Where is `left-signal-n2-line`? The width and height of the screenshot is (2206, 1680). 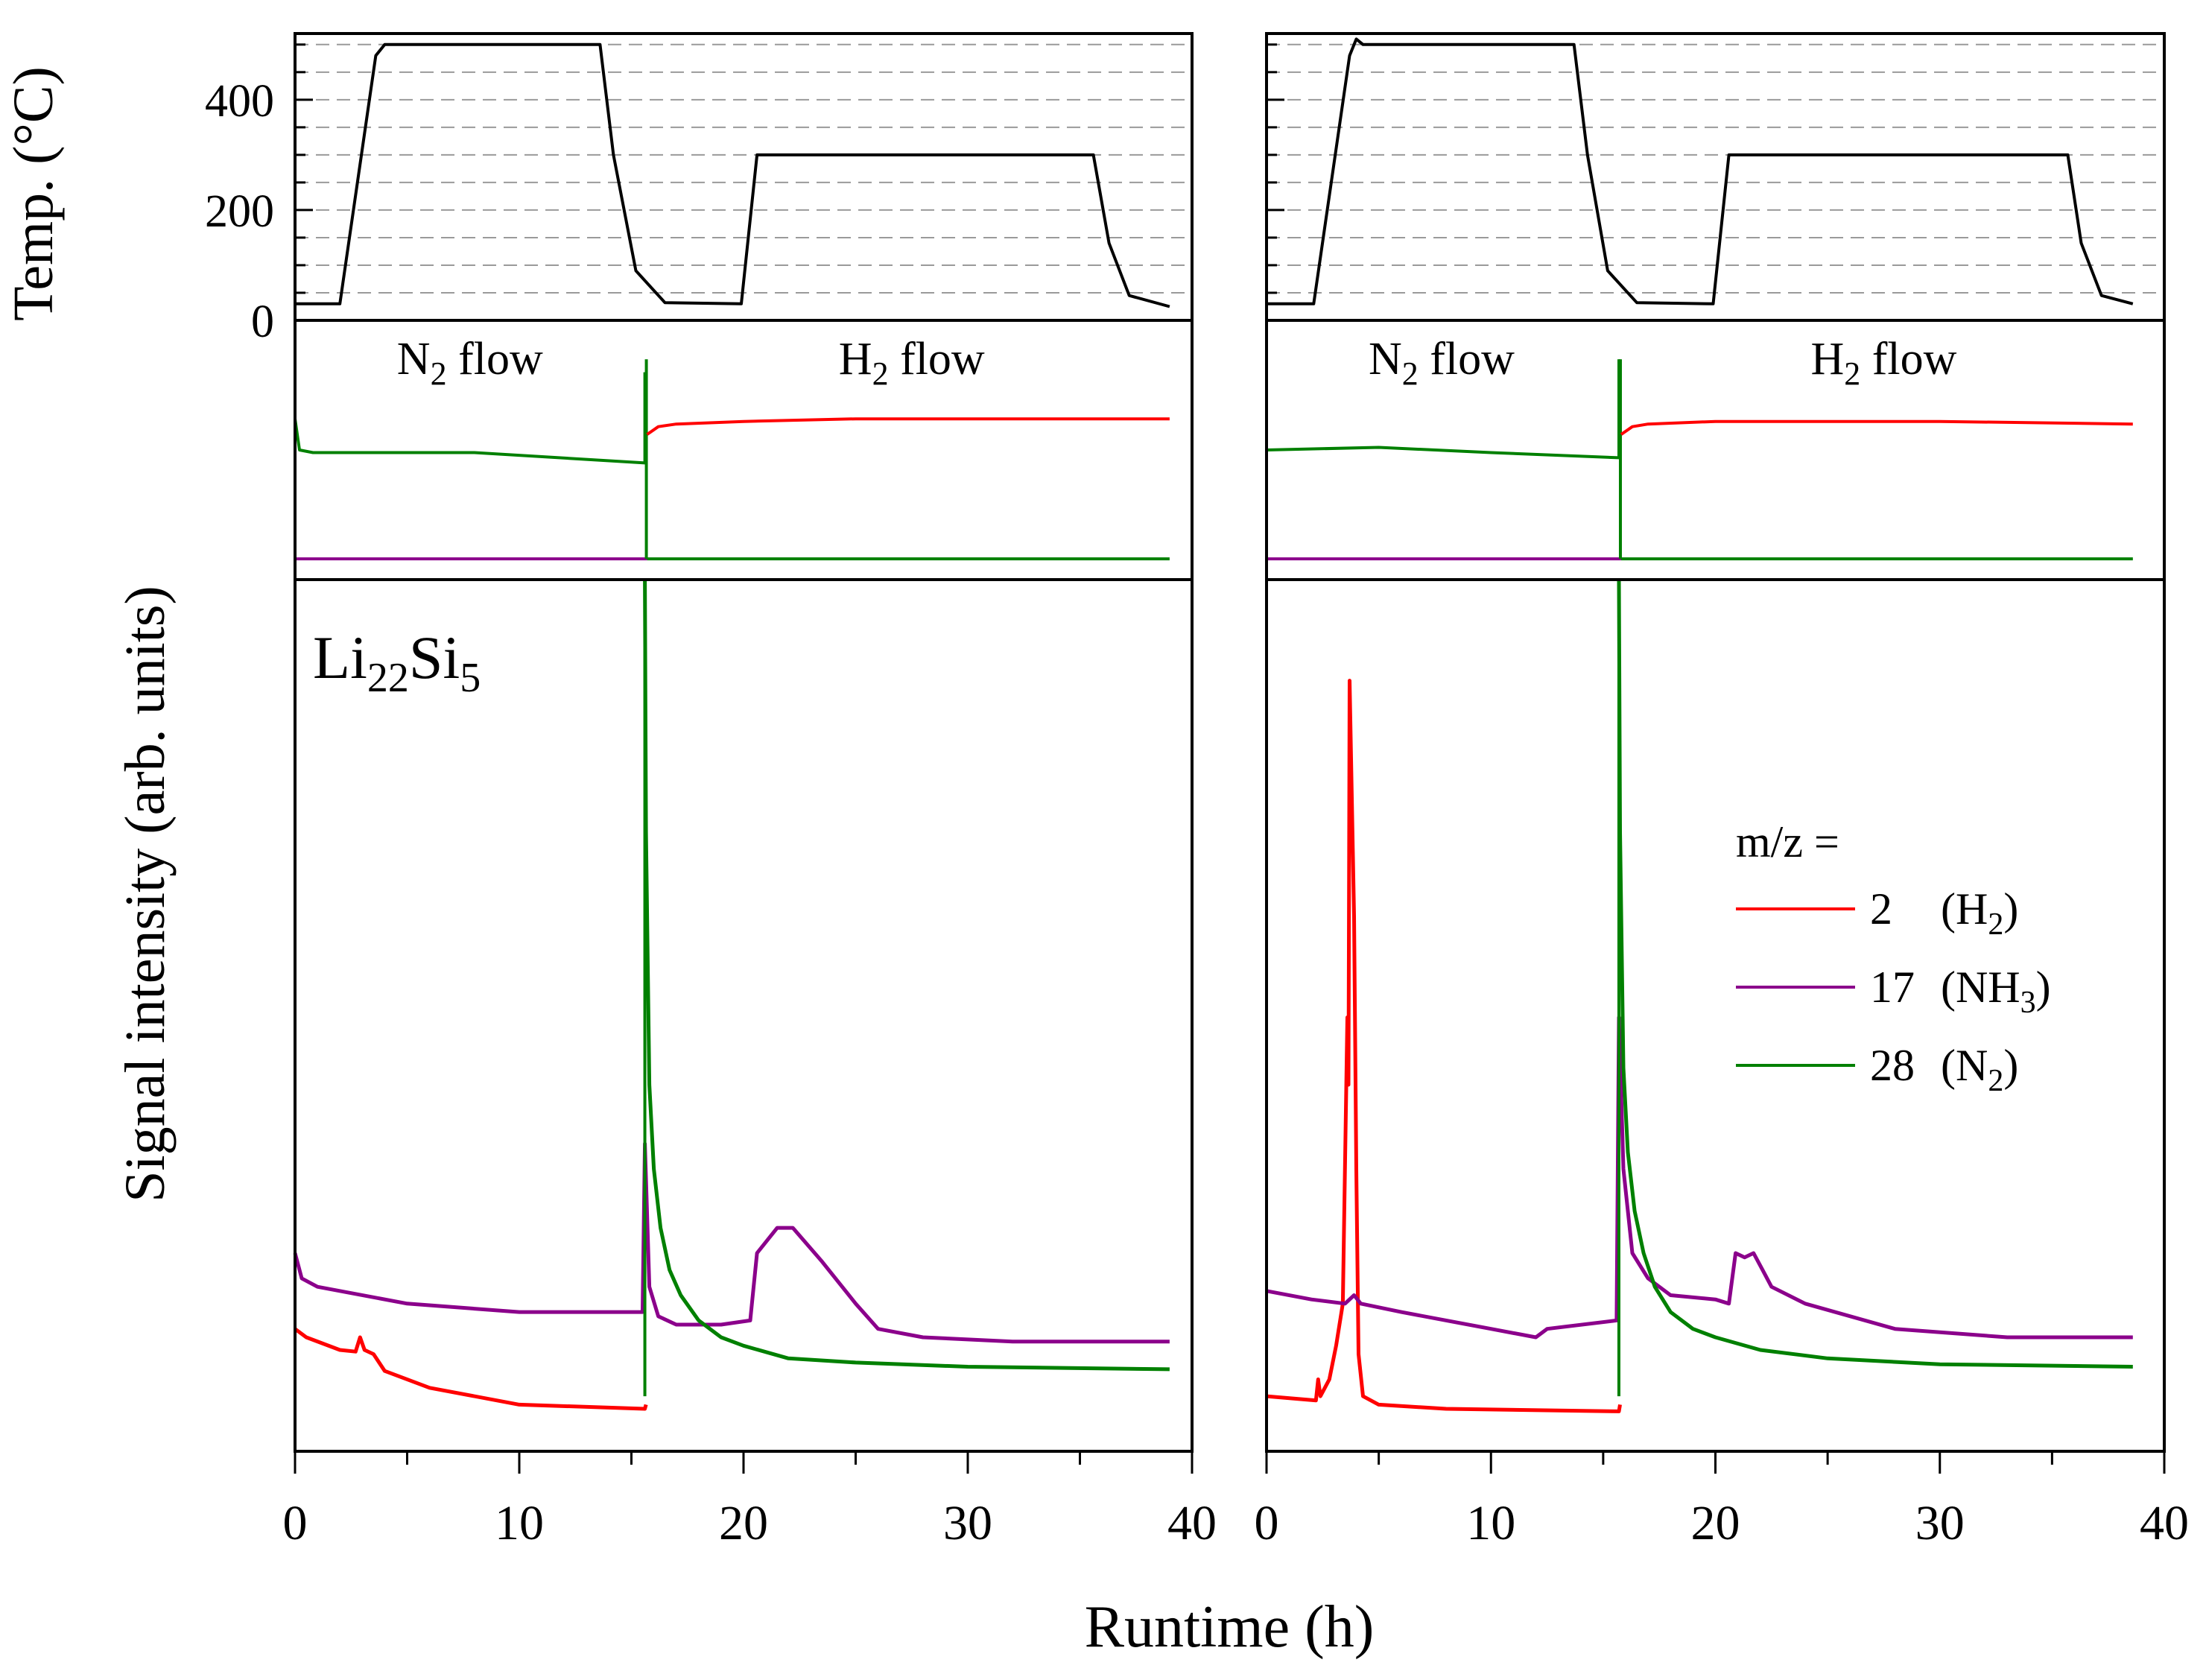
left-signal-n2-line is located at coordinates (906, 975).